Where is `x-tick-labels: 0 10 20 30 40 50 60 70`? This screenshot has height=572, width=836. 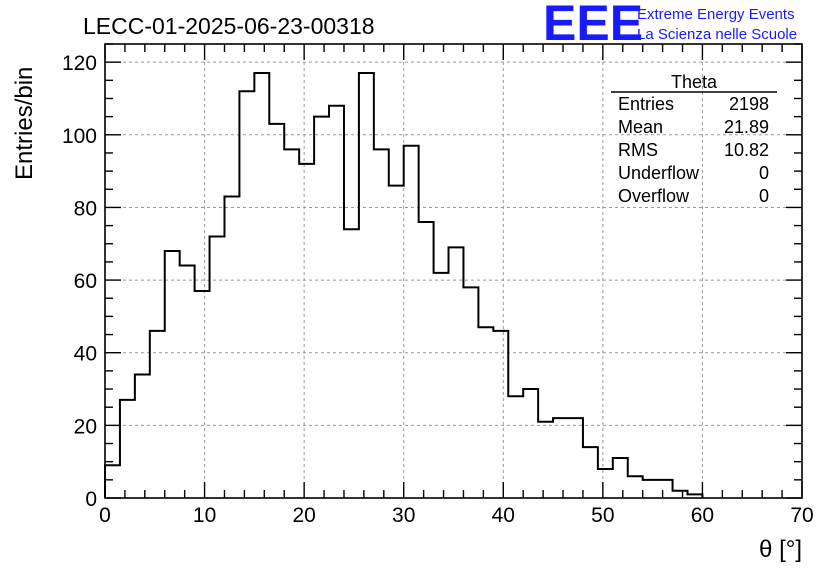
x-tick-labels: 0 10 20 30 40 50 60 70 is located at coordinates (456, 515).